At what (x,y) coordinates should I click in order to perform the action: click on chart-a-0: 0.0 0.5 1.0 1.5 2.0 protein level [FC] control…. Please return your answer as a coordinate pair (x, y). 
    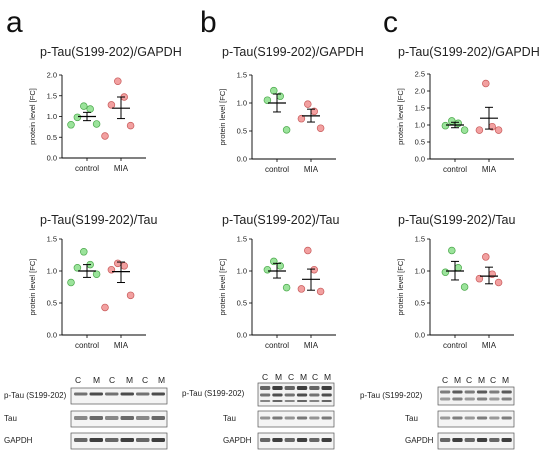
    Looking at the image, I should click on (87, 122).